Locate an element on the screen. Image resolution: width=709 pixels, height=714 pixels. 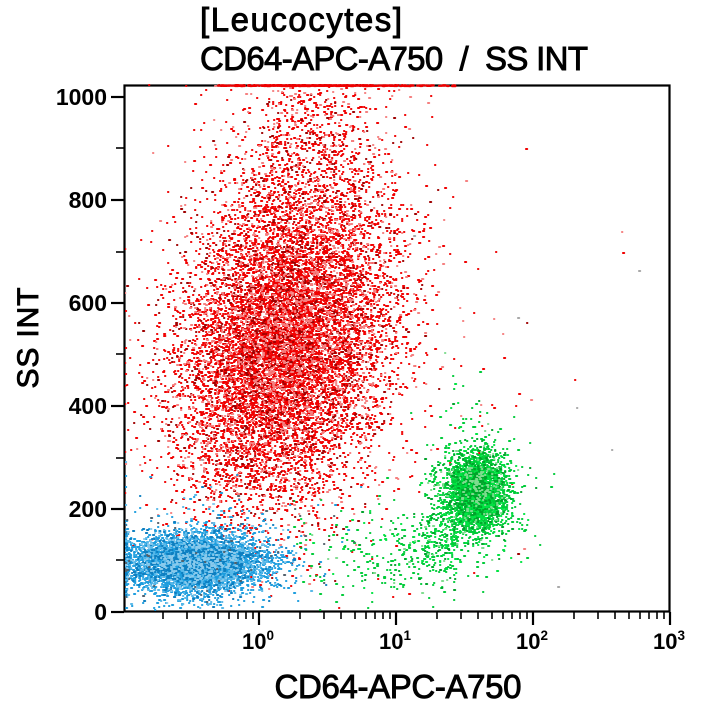
svg-text: 102 is located at coordinates (532, 641).